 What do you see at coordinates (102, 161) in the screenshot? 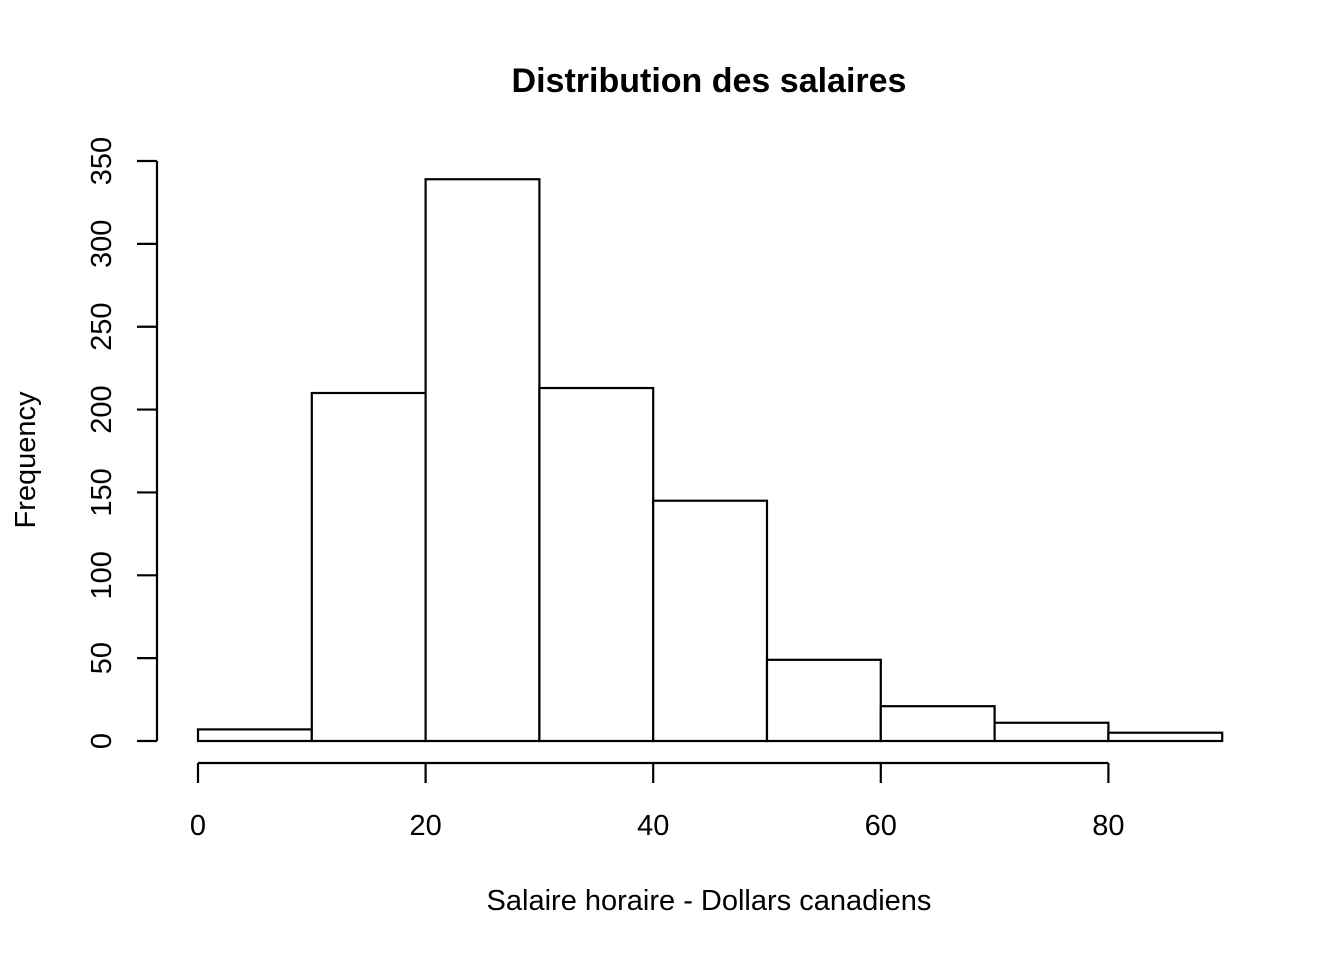
I see `y-tick-label: 350` at bounding box center [102, 161].